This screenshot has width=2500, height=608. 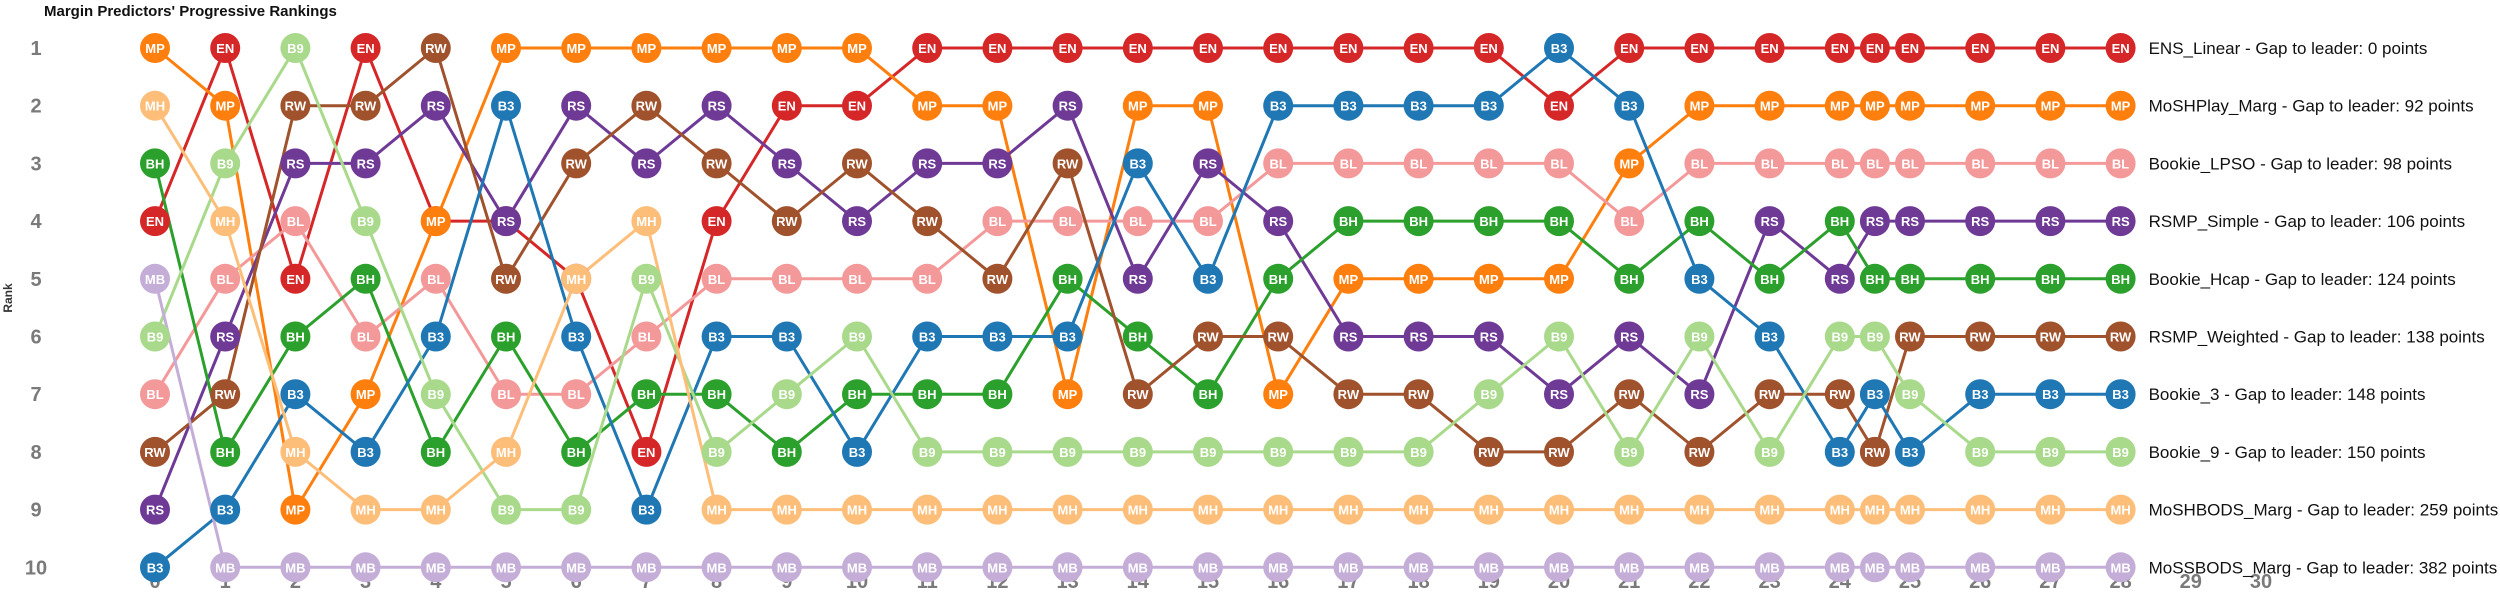 I want to click on end-label-b9: Bookie_9 - Gap to leader: 150 points, so click(x=2287, y=452).